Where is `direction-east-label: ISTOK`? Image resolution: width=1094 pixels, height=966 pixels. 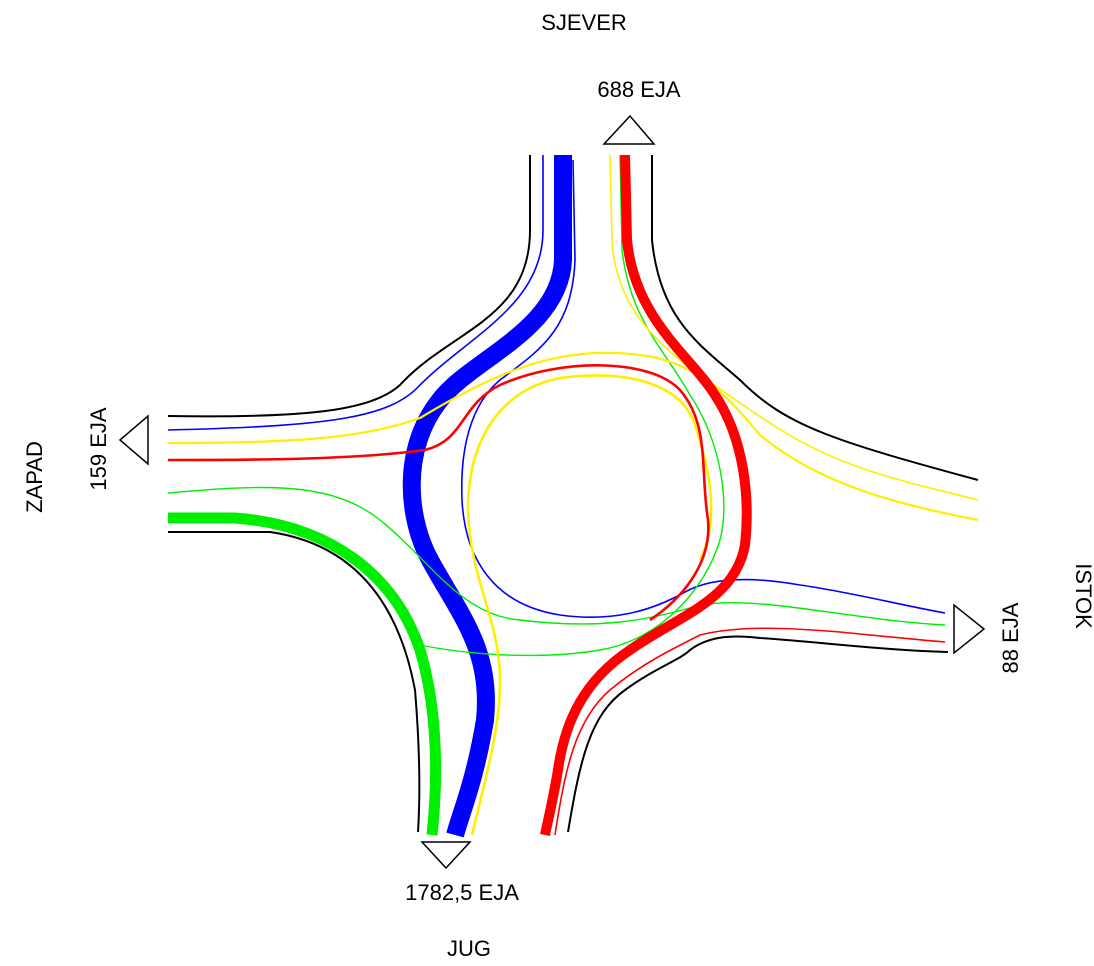
direction-east-label: ISTOK is located at coordinates (1082, 596).